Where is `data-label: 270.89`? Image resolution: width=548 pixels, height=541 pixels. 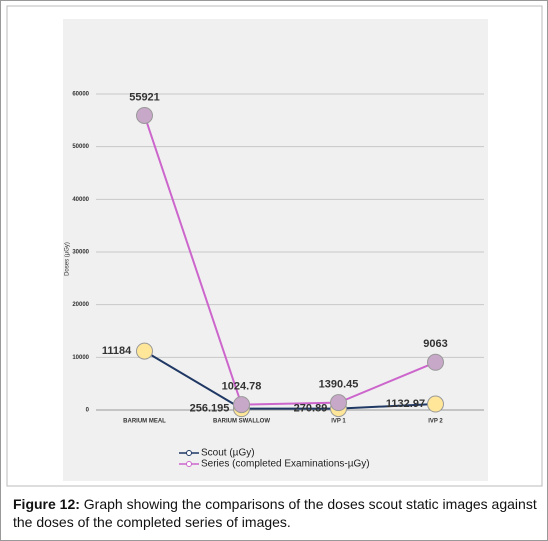
data-label: 270.89 is located at coordinates (311, 408).